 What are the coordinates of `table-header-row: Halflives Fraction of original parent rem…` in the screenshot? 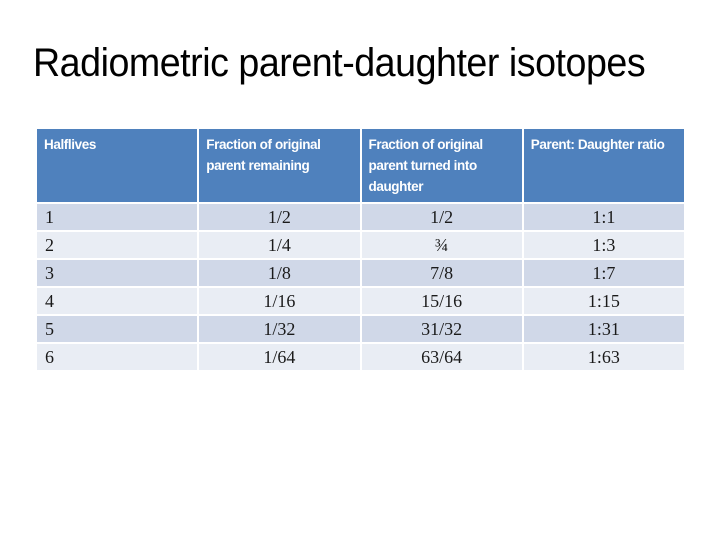 It's located at (360, 165).